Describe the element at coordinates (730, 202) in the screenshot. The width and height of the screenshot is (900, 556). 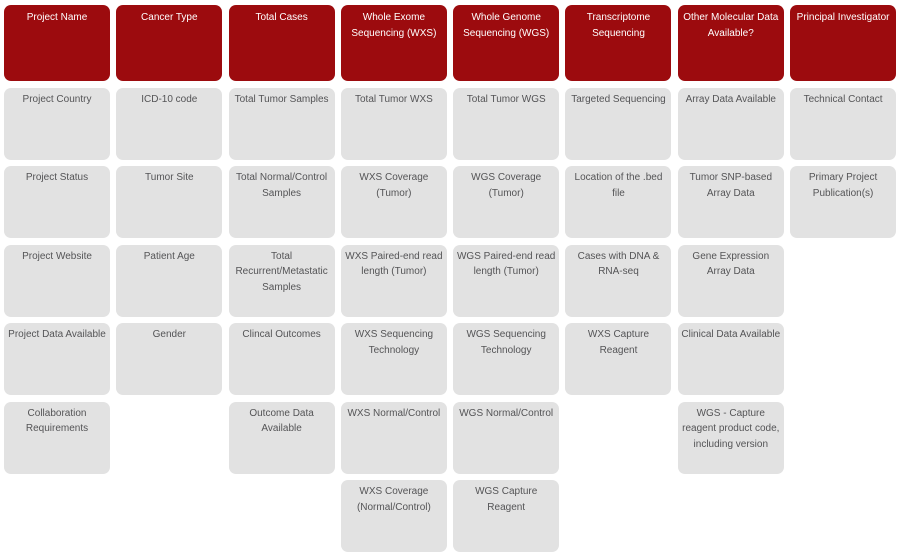
I see `field-card-tumor-snp-based-array-data: Tumor SNP-based Array Data` at that location.